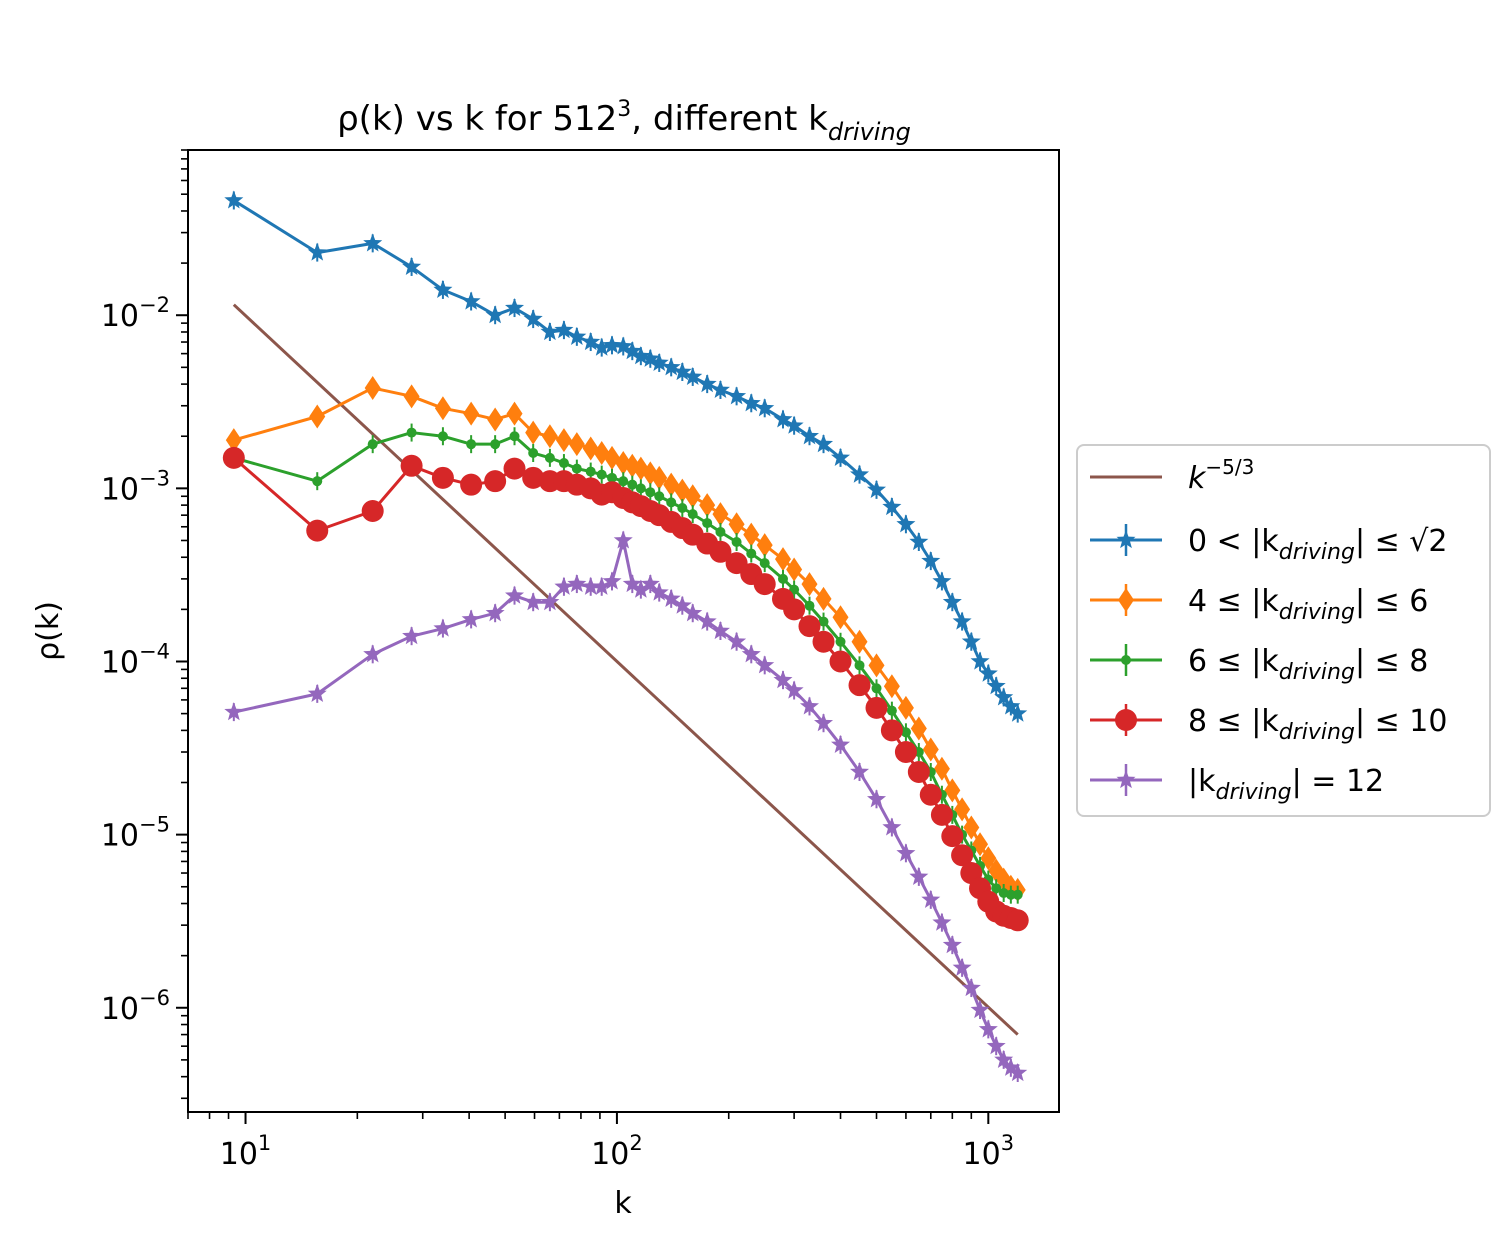 The image size is (1500, 1250). What do you see at coordinates (624, 121) in the screenshot?
I see `chart-title: ρ(k) vs k for 5123, different kdriving` at bounding box center [624, 121].